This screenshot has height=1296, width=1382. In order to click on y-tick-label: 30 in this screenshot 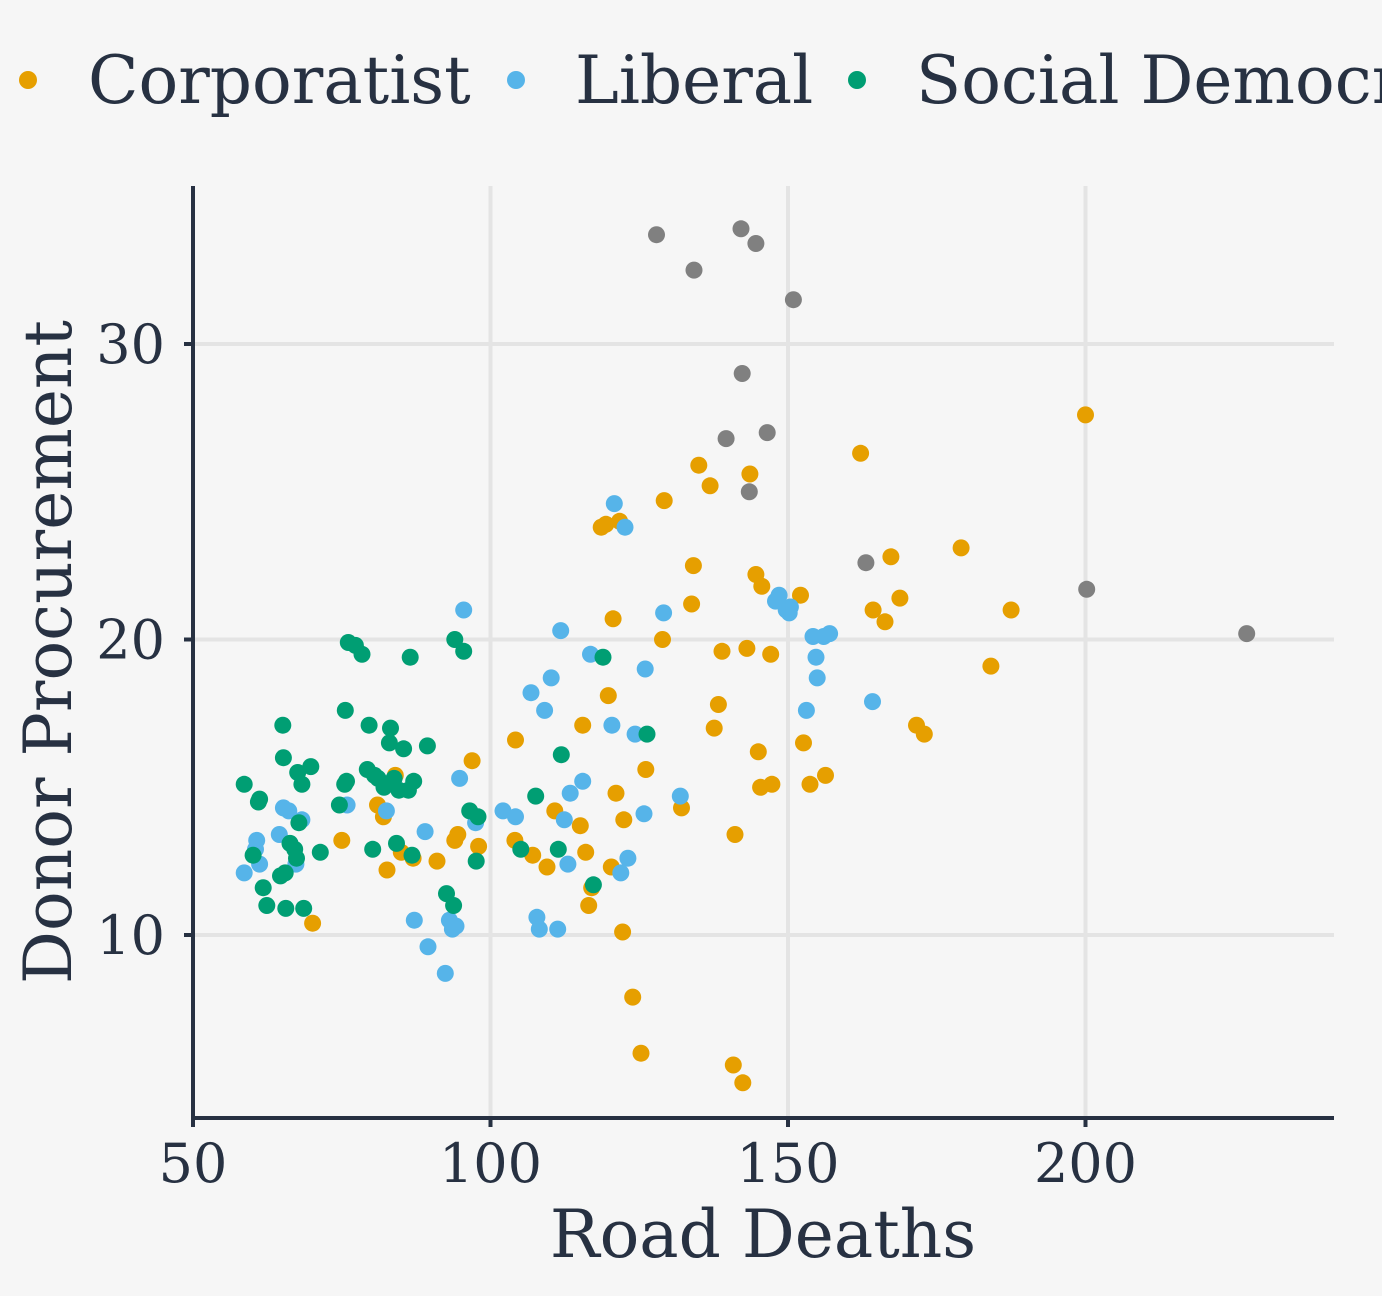, I will do `click(130, 344)`.